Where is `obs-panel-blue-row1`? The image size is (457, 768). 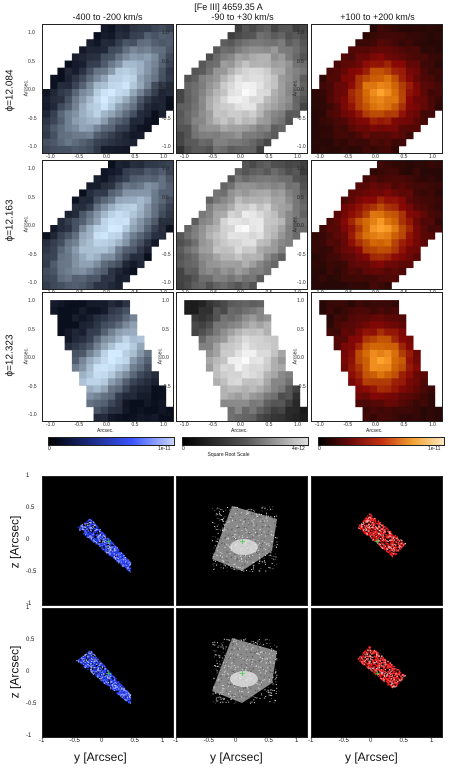 obs-panel-blue-row1 is located at coordinates (108, 89).